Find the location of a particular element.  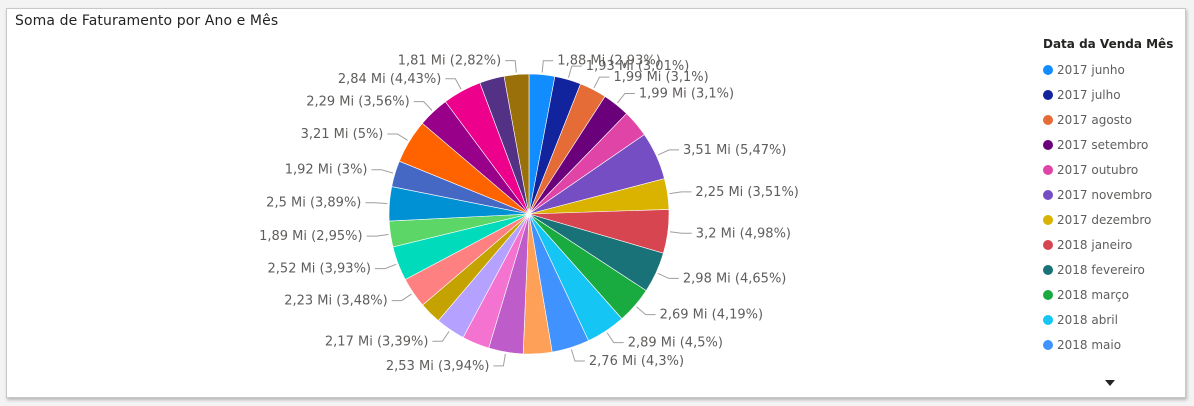

legend-label: 2017 agosto is located at coordinates (1094, 119).